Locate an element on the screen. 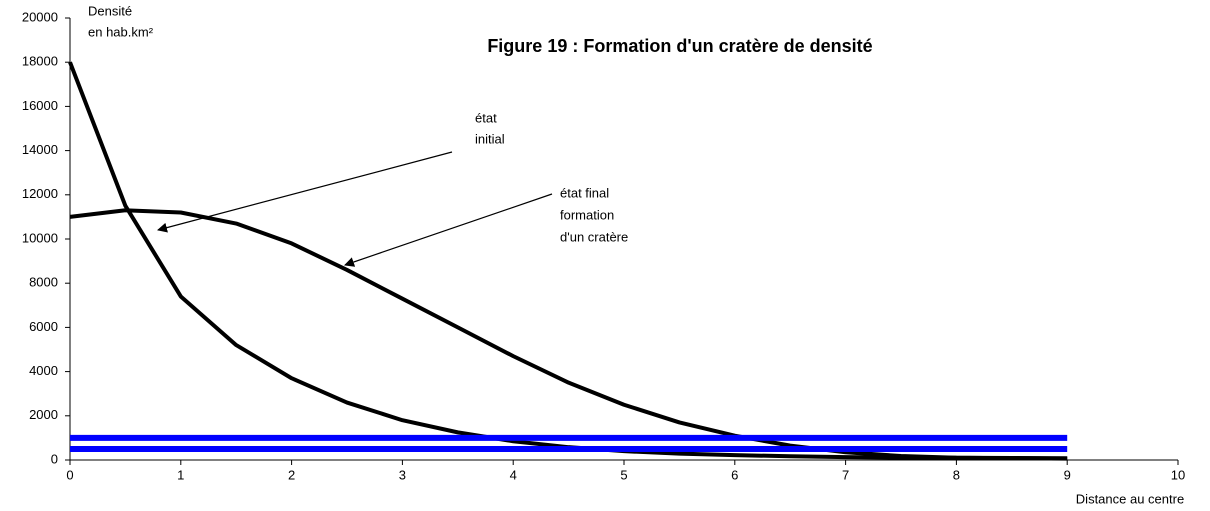  x-tick-label: 3 is located at coordinates (402, 474).